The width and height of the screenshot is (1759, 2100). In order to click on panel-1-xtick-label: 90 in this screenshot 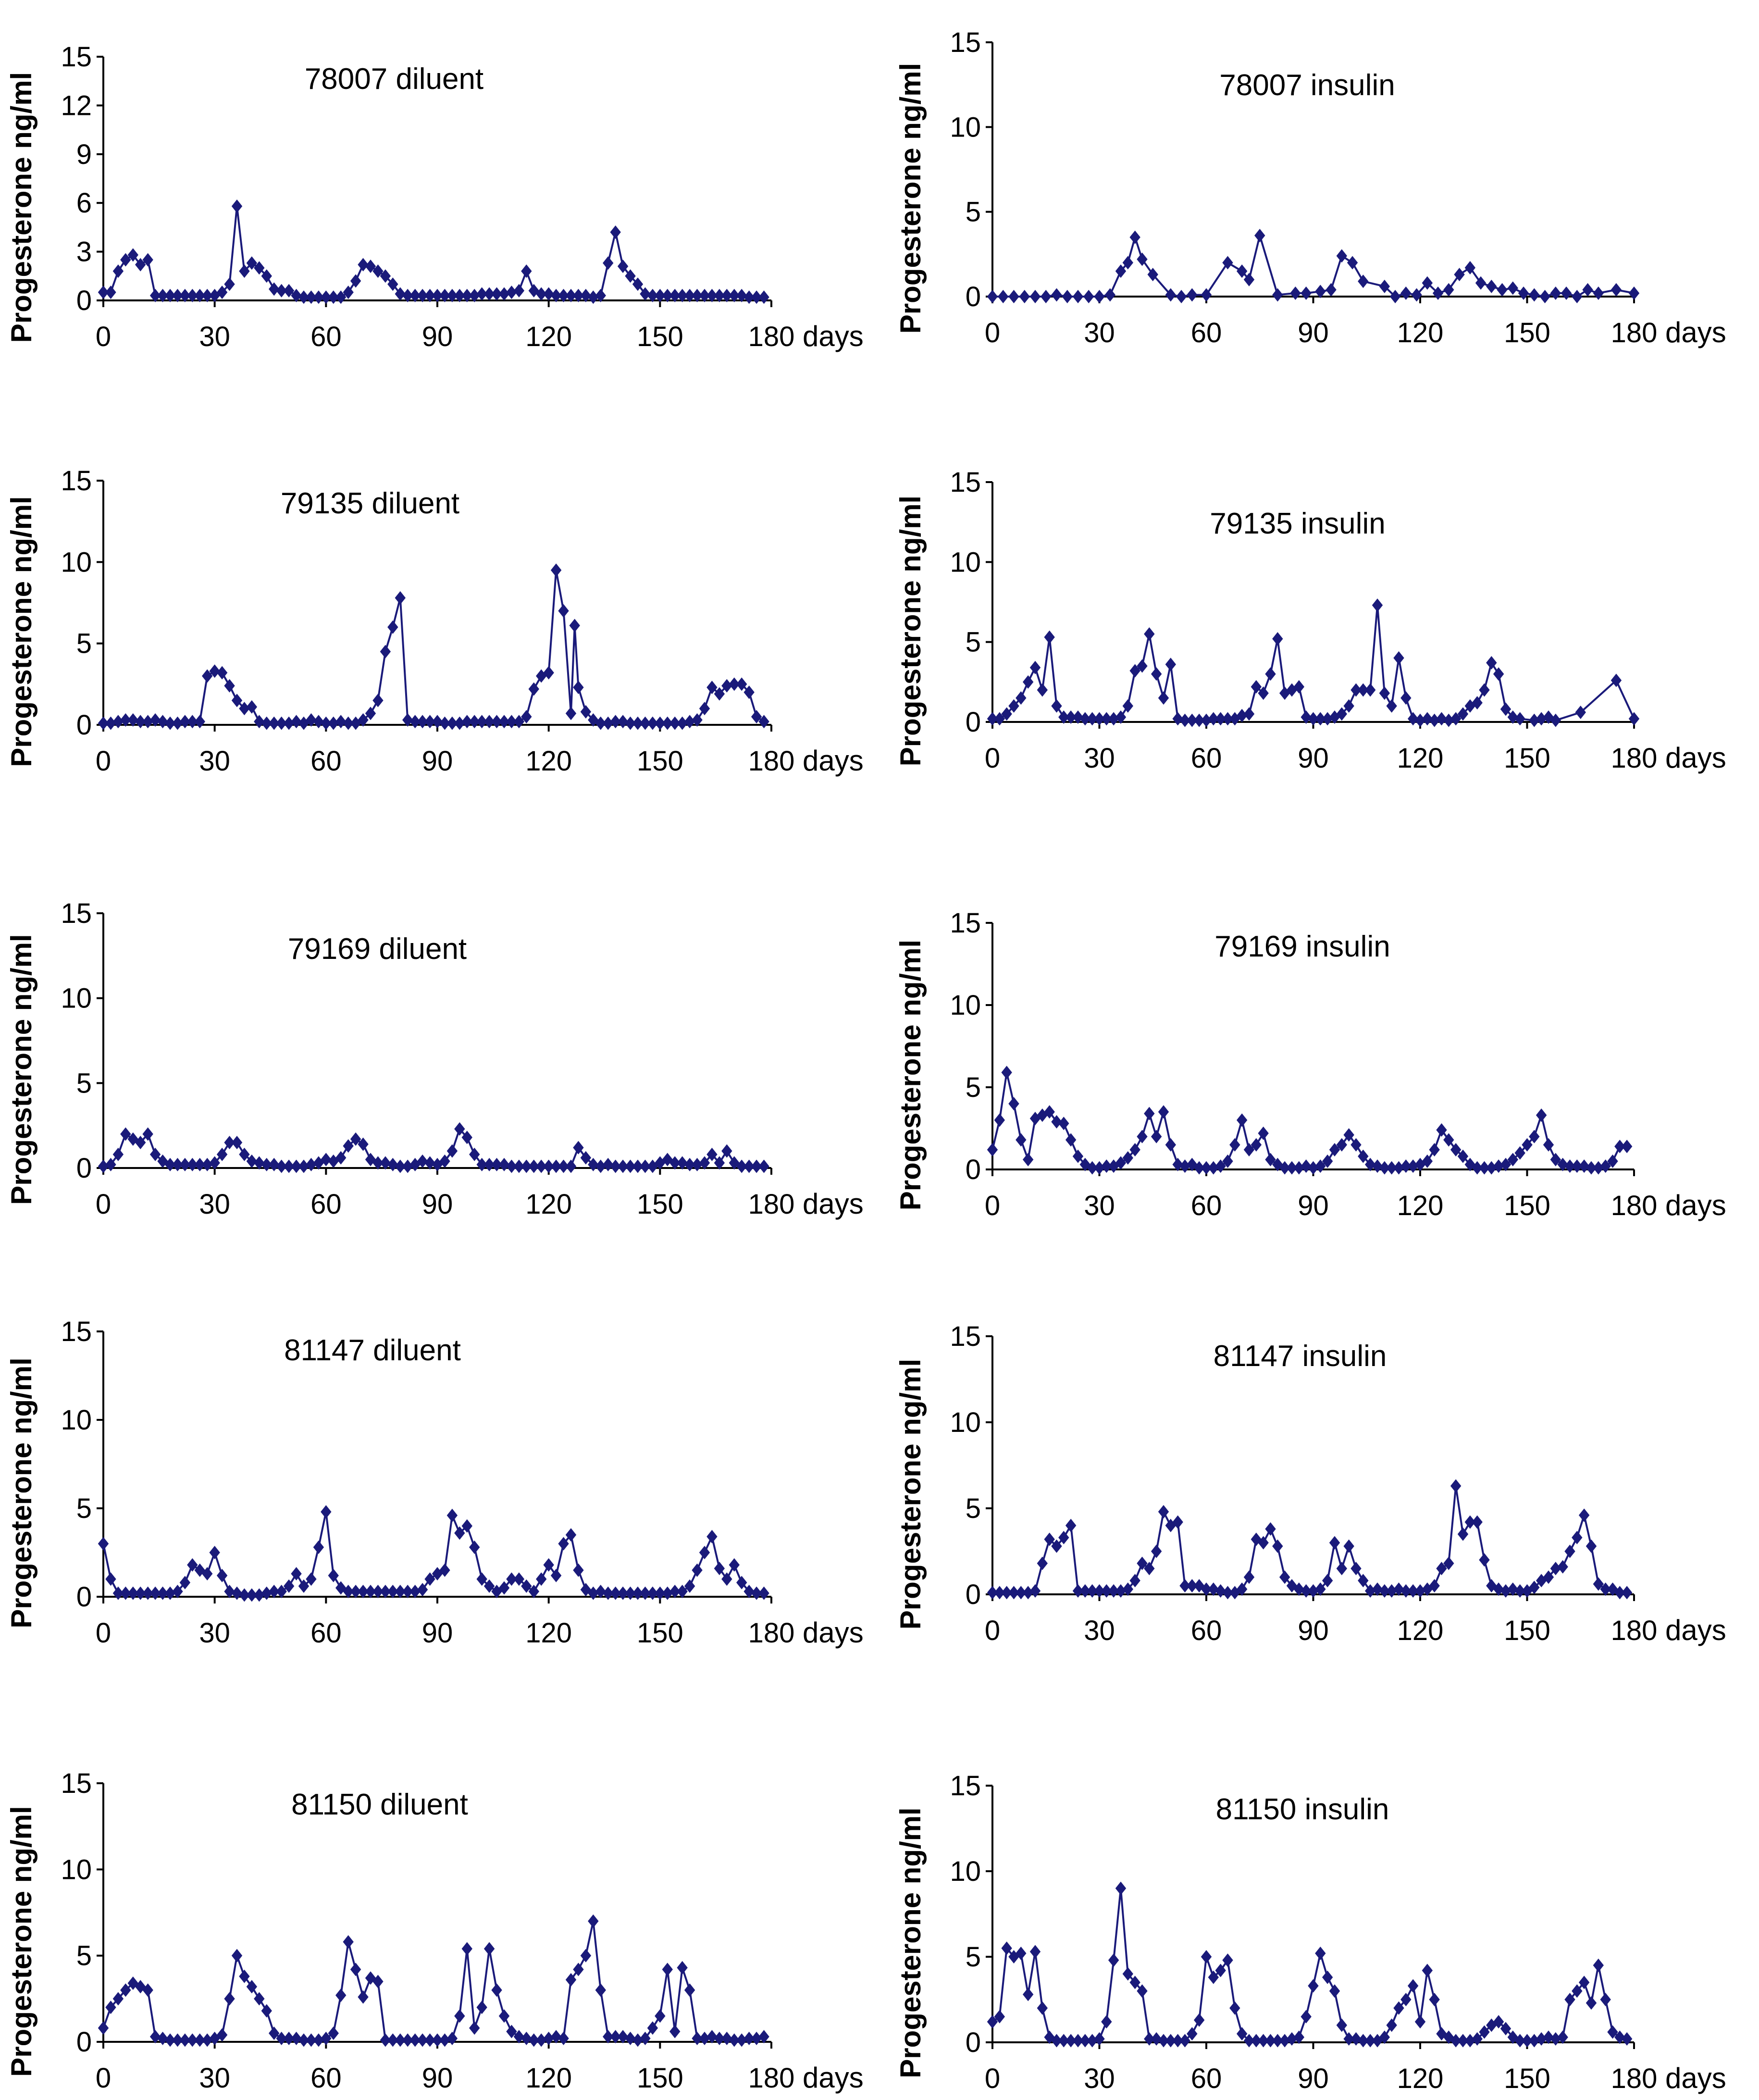, I will do `click(1313, 332)`.